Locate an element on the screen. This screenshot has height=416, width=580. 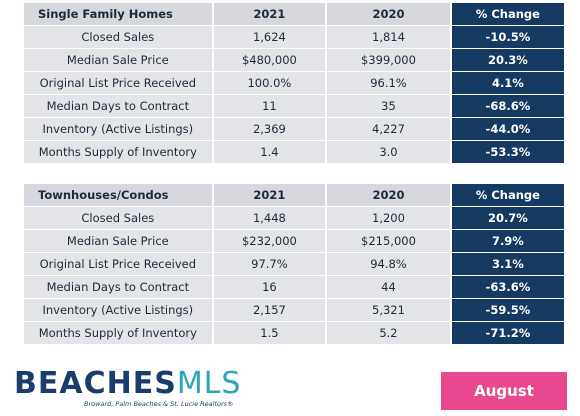
cell: 16 is located at coordinates (269, 287).